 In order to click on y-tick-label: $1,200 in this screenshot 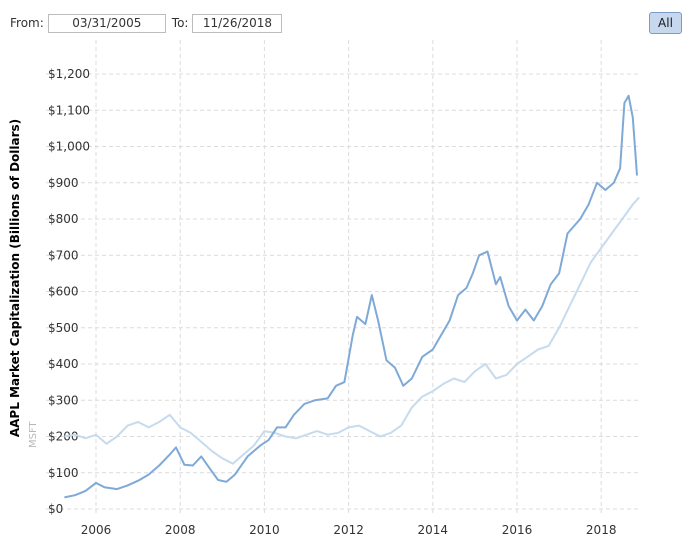, I will do `click(69, 74)`.